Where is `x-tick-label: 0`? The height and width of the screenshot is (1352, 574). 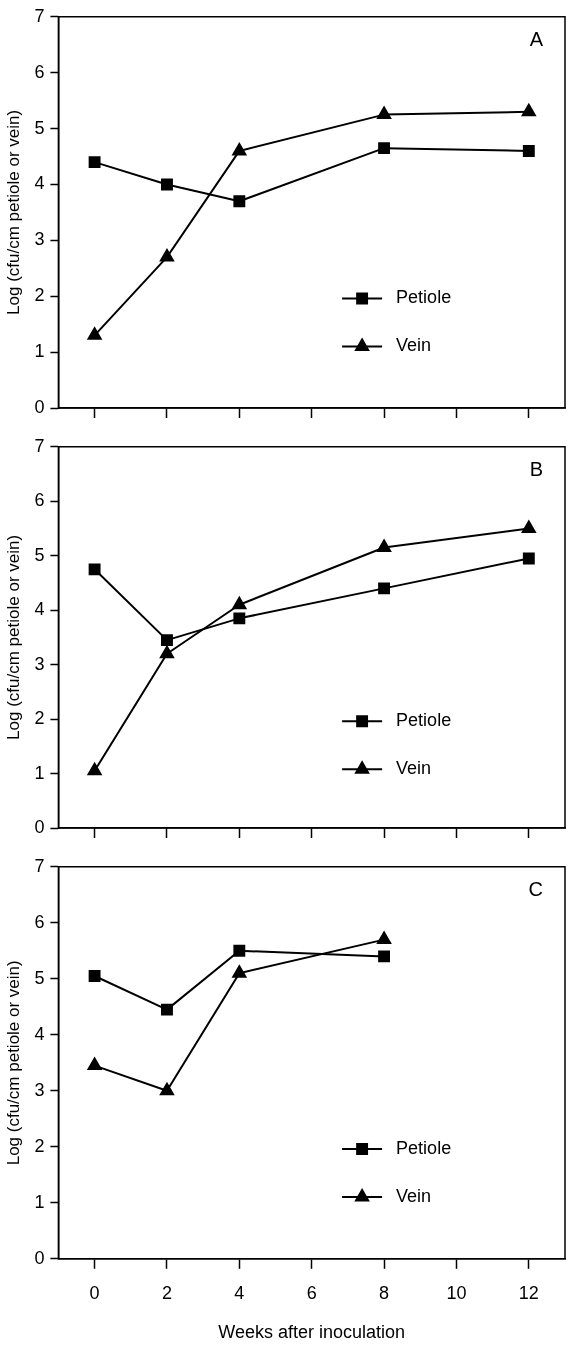 x-tick-label: 0 is located at coordinates (94, 1292).